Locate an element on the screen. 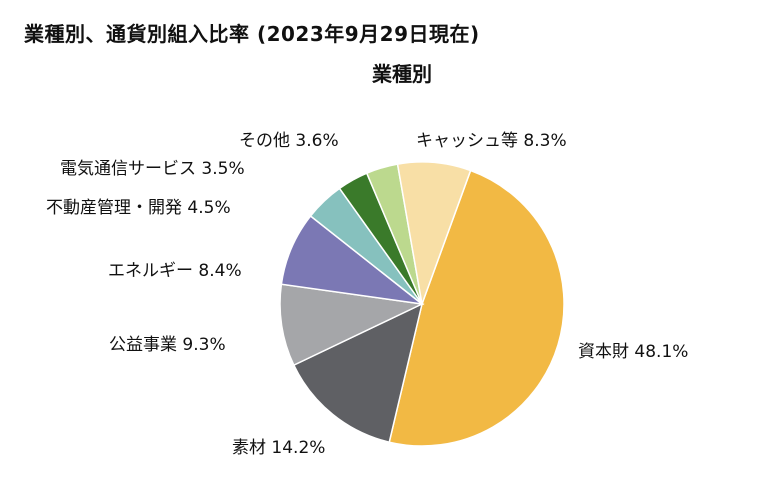 This screenshot has height=484, width=764. slice-label: その他 3.6% is located at coordinates (289, 141).